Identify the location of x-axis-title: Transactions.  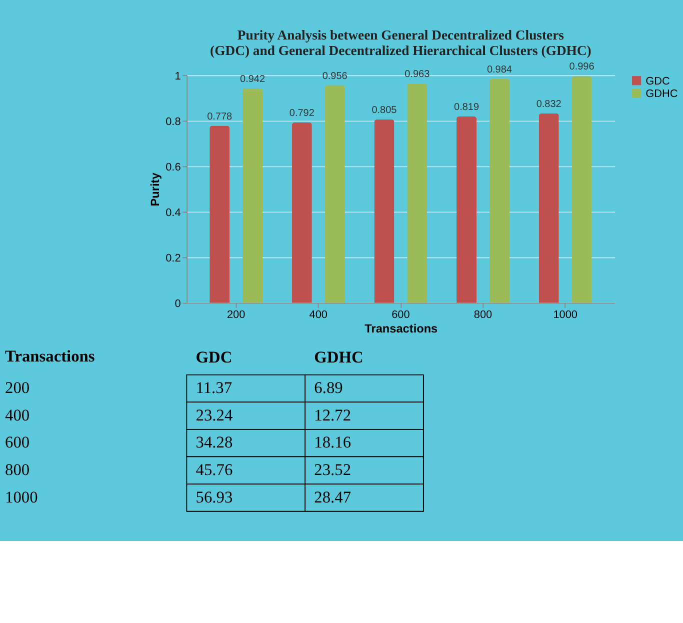
(401, 328).